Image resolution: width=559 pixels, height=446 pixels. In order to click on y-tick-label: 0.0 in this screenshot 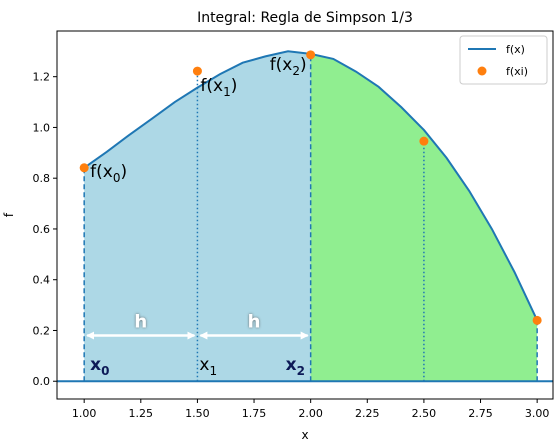, I will do `click(42, 381)`.